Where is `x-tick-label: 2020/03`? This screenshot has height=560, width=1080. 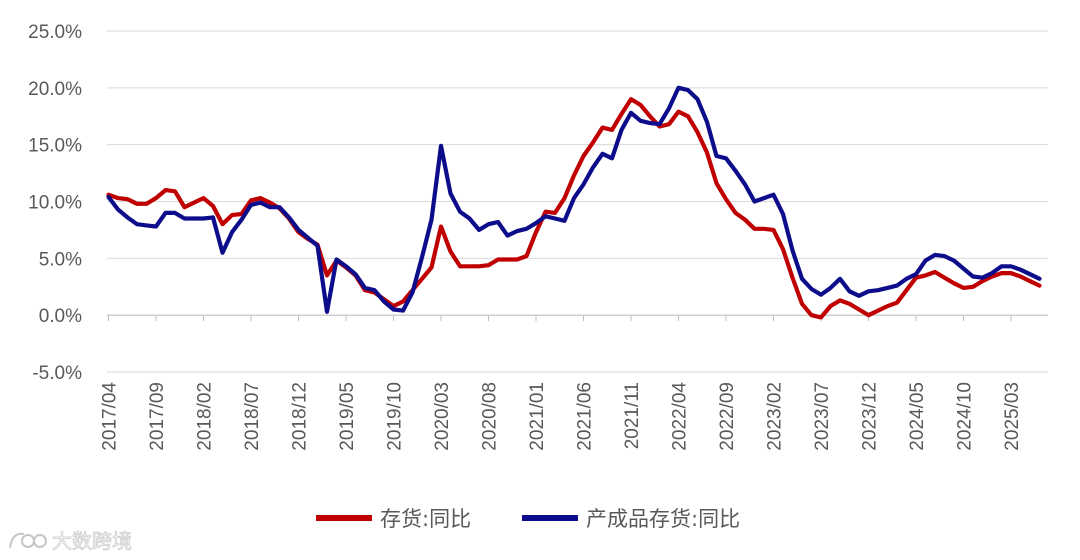 x-tick-label: 2020/03 is located at coordinates (442, 416).